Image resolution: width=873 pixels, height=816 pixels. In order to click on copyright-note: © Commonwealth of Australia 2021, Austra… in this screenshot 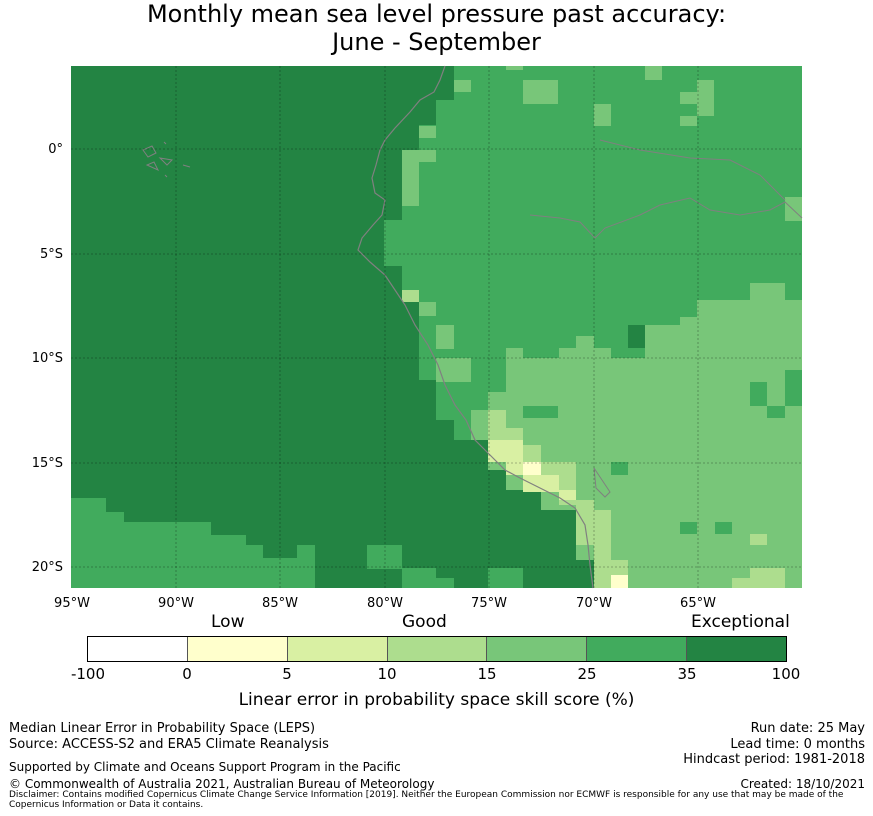, I will do `click(222, 784)`.